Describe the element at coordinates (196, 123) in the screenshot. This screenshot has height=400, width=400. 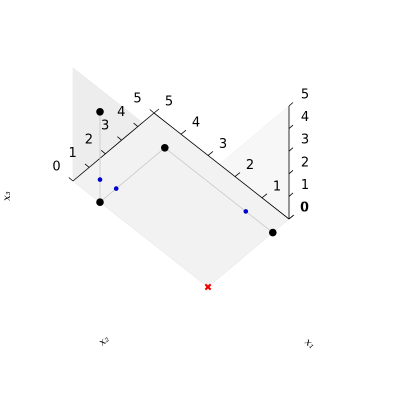
I see `y-tick-label: 4` at that location.